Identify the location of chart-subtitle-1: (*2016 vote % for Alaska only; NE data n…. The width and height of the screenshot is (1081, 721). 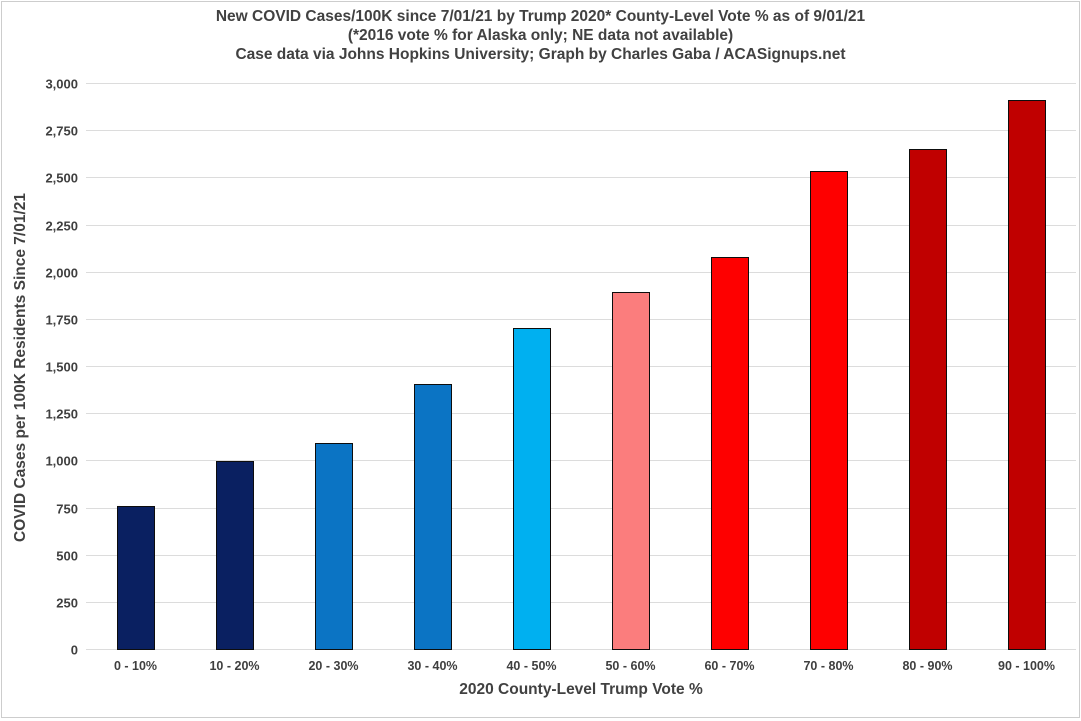
(540, 35).